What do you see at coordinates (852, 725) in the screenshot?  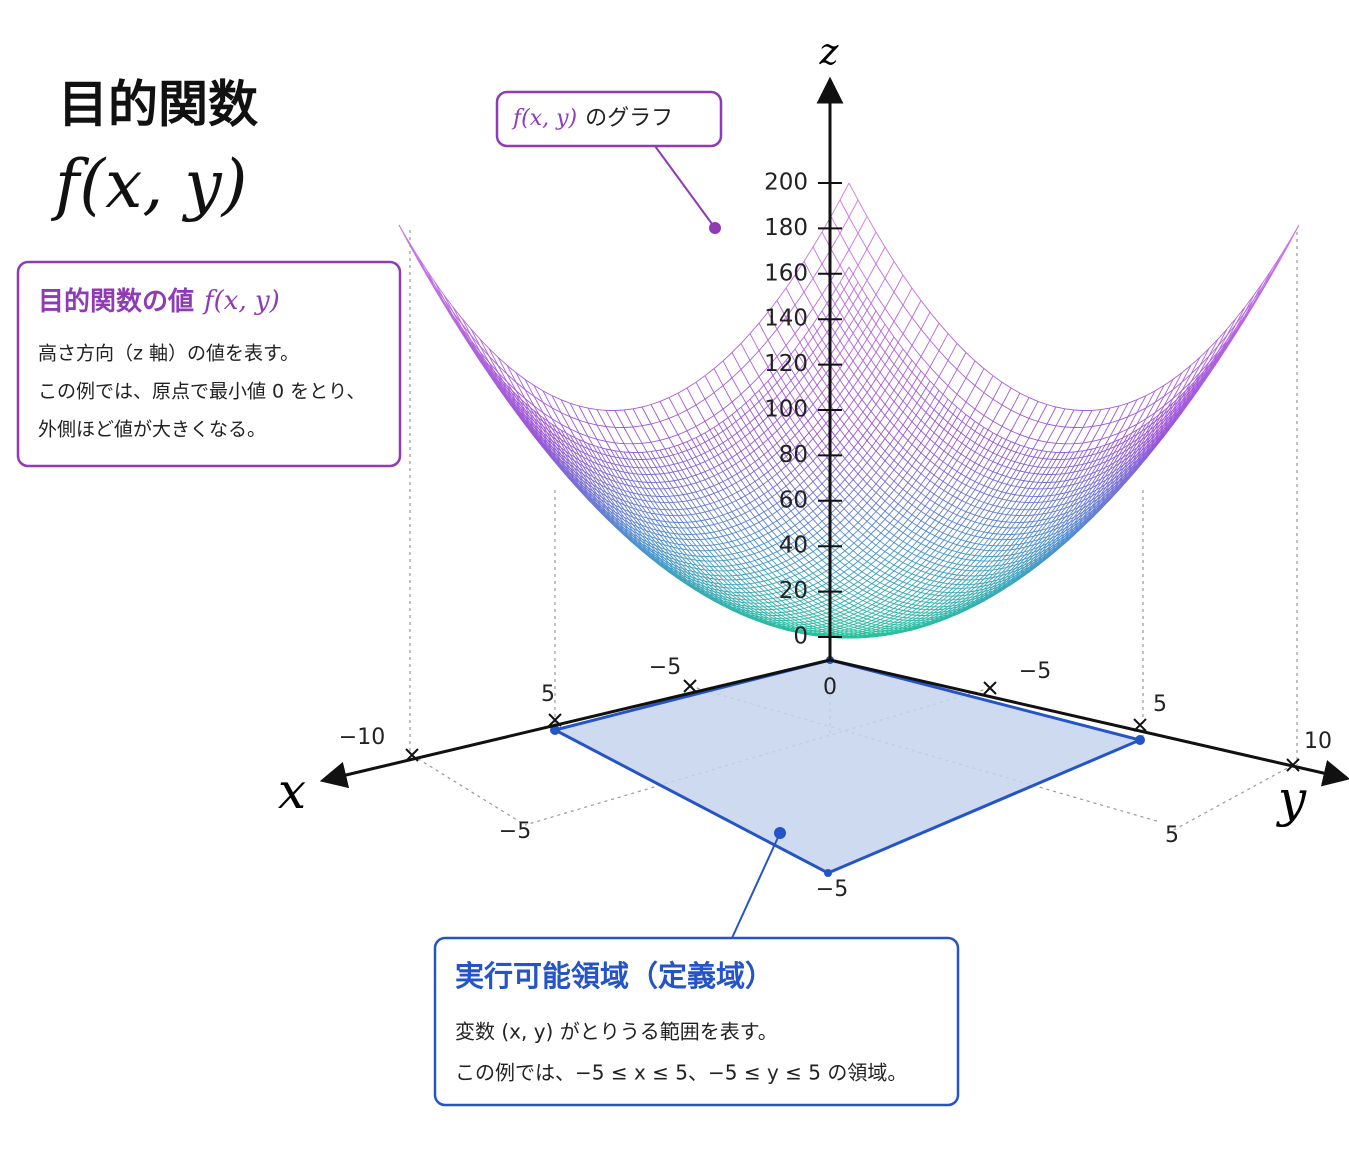 I see `tick-crosses` at bounding box center [852, 725].